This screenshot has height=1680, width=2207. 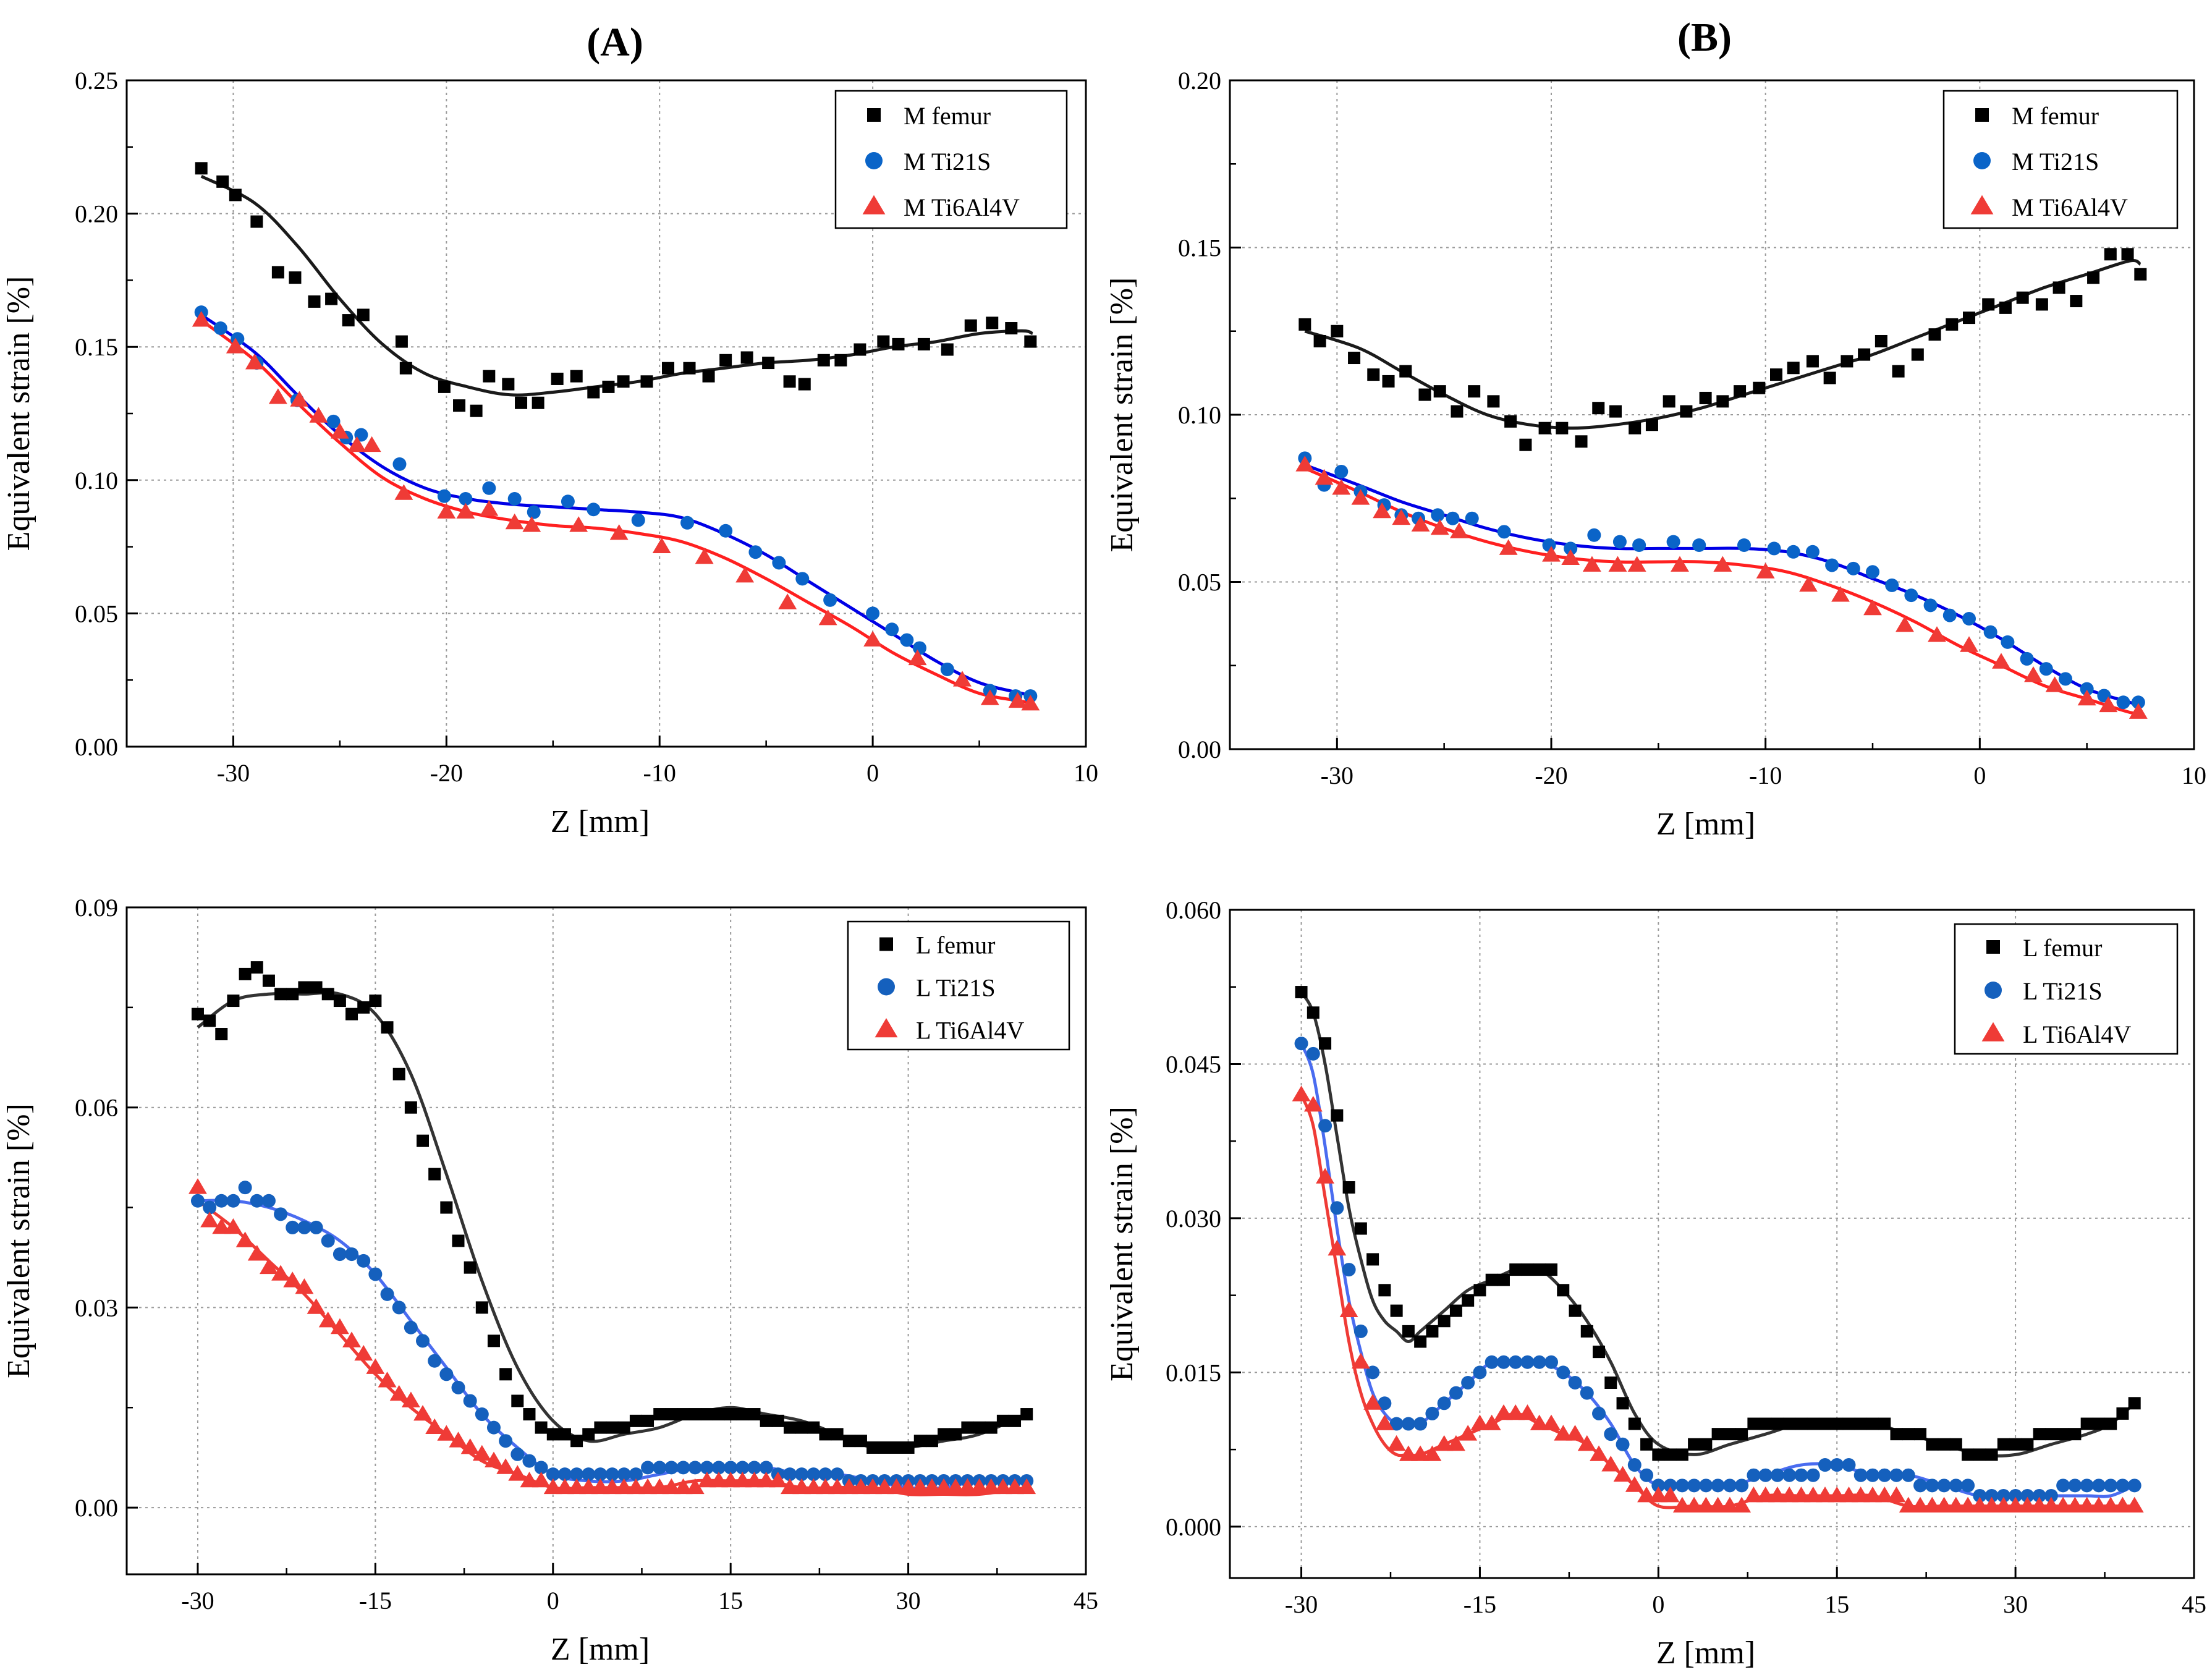 I want to click on x-tick-label: 15, so click(x=1836, y=1604).